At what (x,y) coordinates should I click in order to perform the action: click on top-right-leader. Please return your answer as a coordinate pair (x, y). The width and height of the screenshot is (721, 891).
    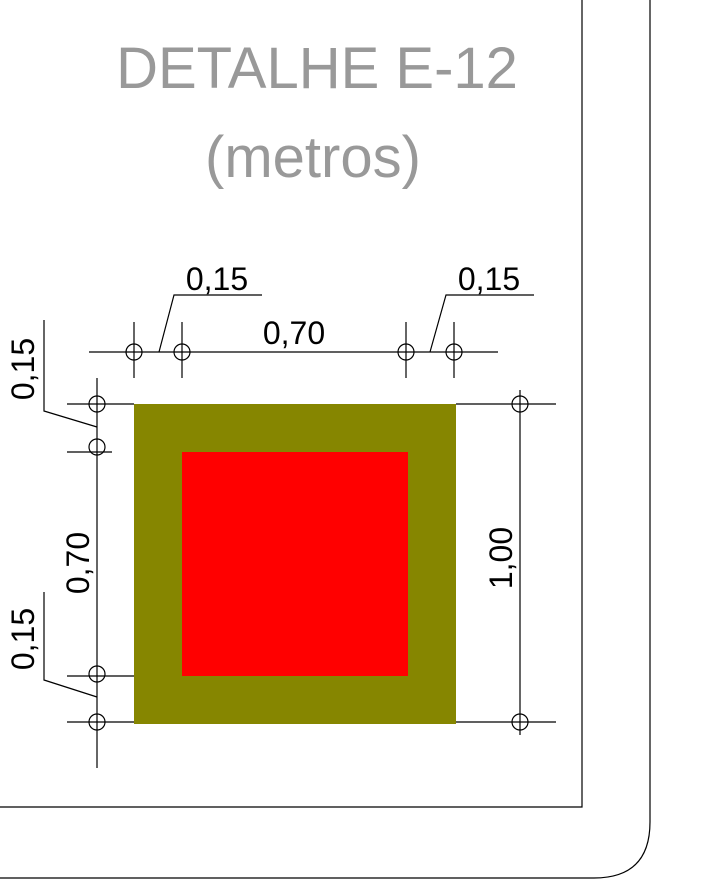
    Looking at the image, I should click on (481, 323).